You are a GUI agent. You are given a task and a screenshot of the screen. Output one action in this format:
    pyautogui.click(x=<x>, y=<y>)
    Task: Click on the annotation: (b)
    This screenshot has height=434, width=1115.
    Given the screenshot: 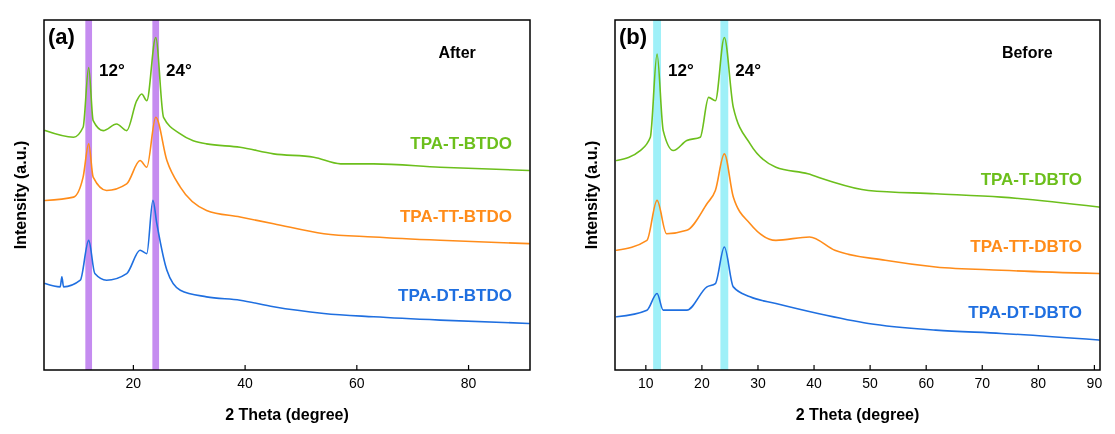 What is the action you would take?
    pyautogui.click(x=633, y=36)
    